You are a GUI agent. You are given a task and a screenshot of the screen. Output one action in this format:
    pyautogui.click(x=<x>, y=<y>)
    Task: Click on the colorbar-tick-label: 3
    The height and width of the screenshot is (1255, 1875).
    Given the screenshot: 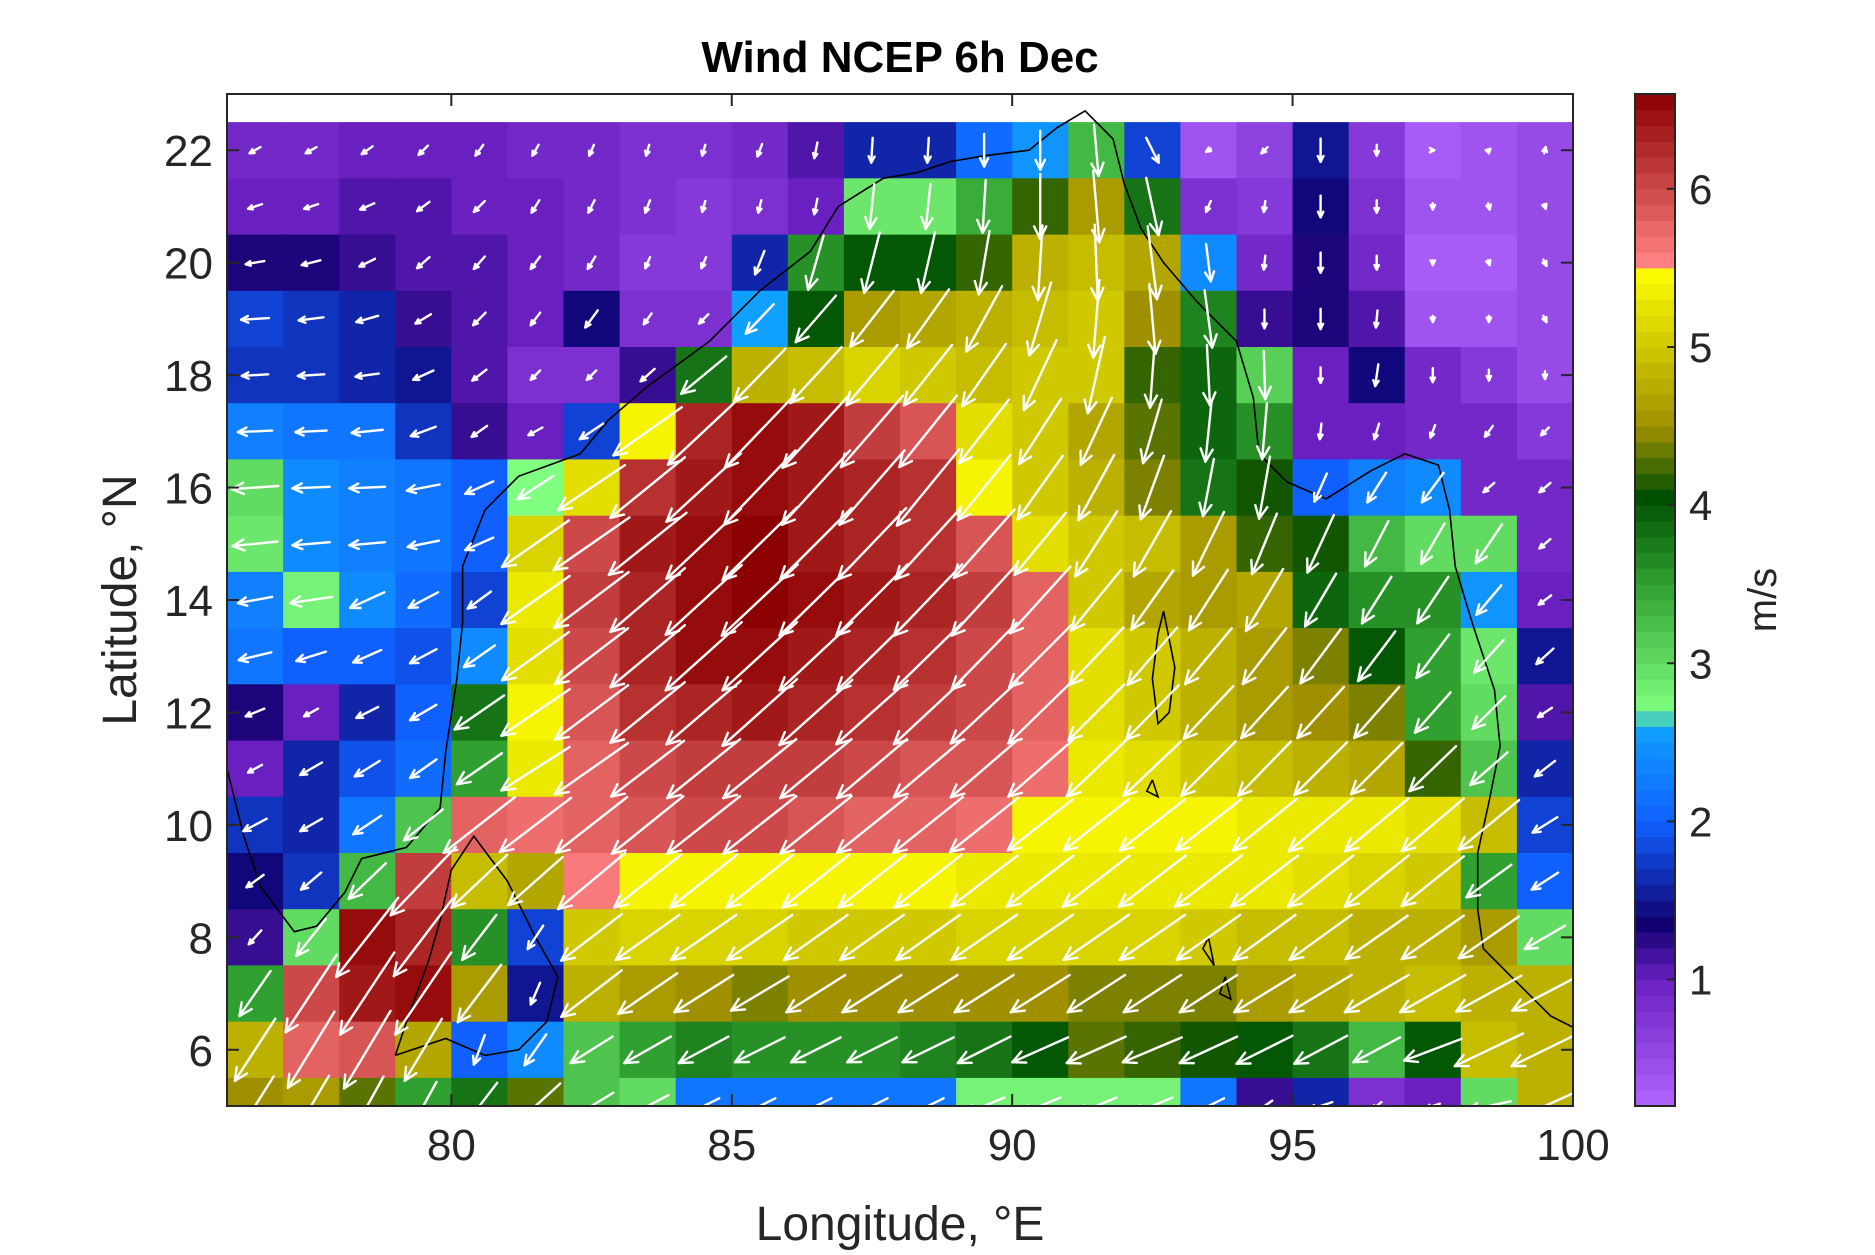 What is the action you would take?
    pyautogui.click(x=1700, y=663)
    